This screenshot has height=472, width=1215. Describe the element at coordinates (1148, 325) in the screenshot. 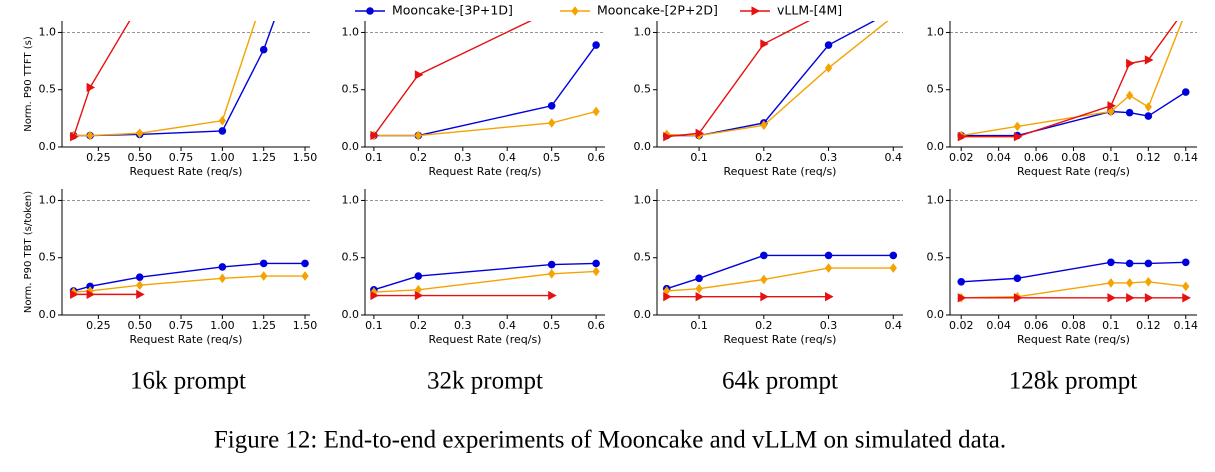

I see `x-tick-label: 0.12` at that location.